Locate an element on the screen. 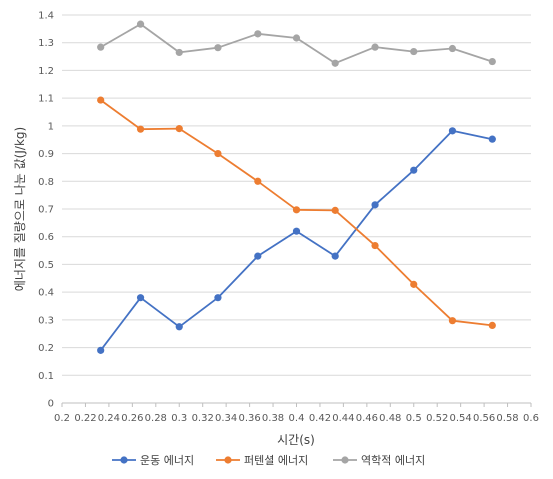  legend-item: 퍼텐셜 에너지 is located at coordinates (262, 460).